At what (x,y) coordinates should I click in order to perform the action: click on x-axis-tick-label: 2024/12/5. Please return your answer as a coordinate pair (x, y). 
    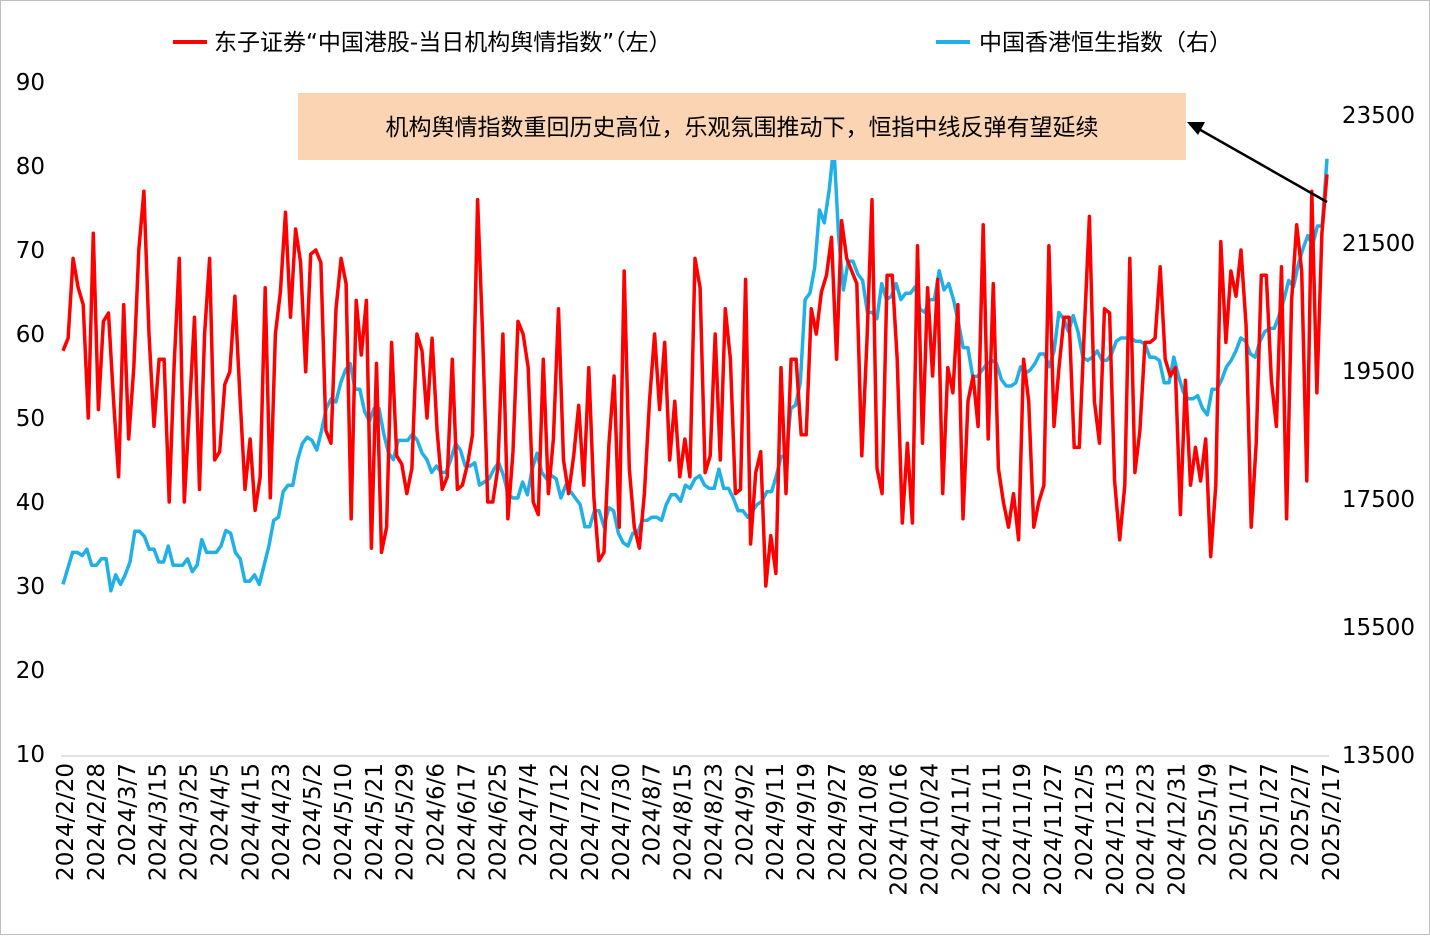
    Looking at the image, I should click on (1085, 822).